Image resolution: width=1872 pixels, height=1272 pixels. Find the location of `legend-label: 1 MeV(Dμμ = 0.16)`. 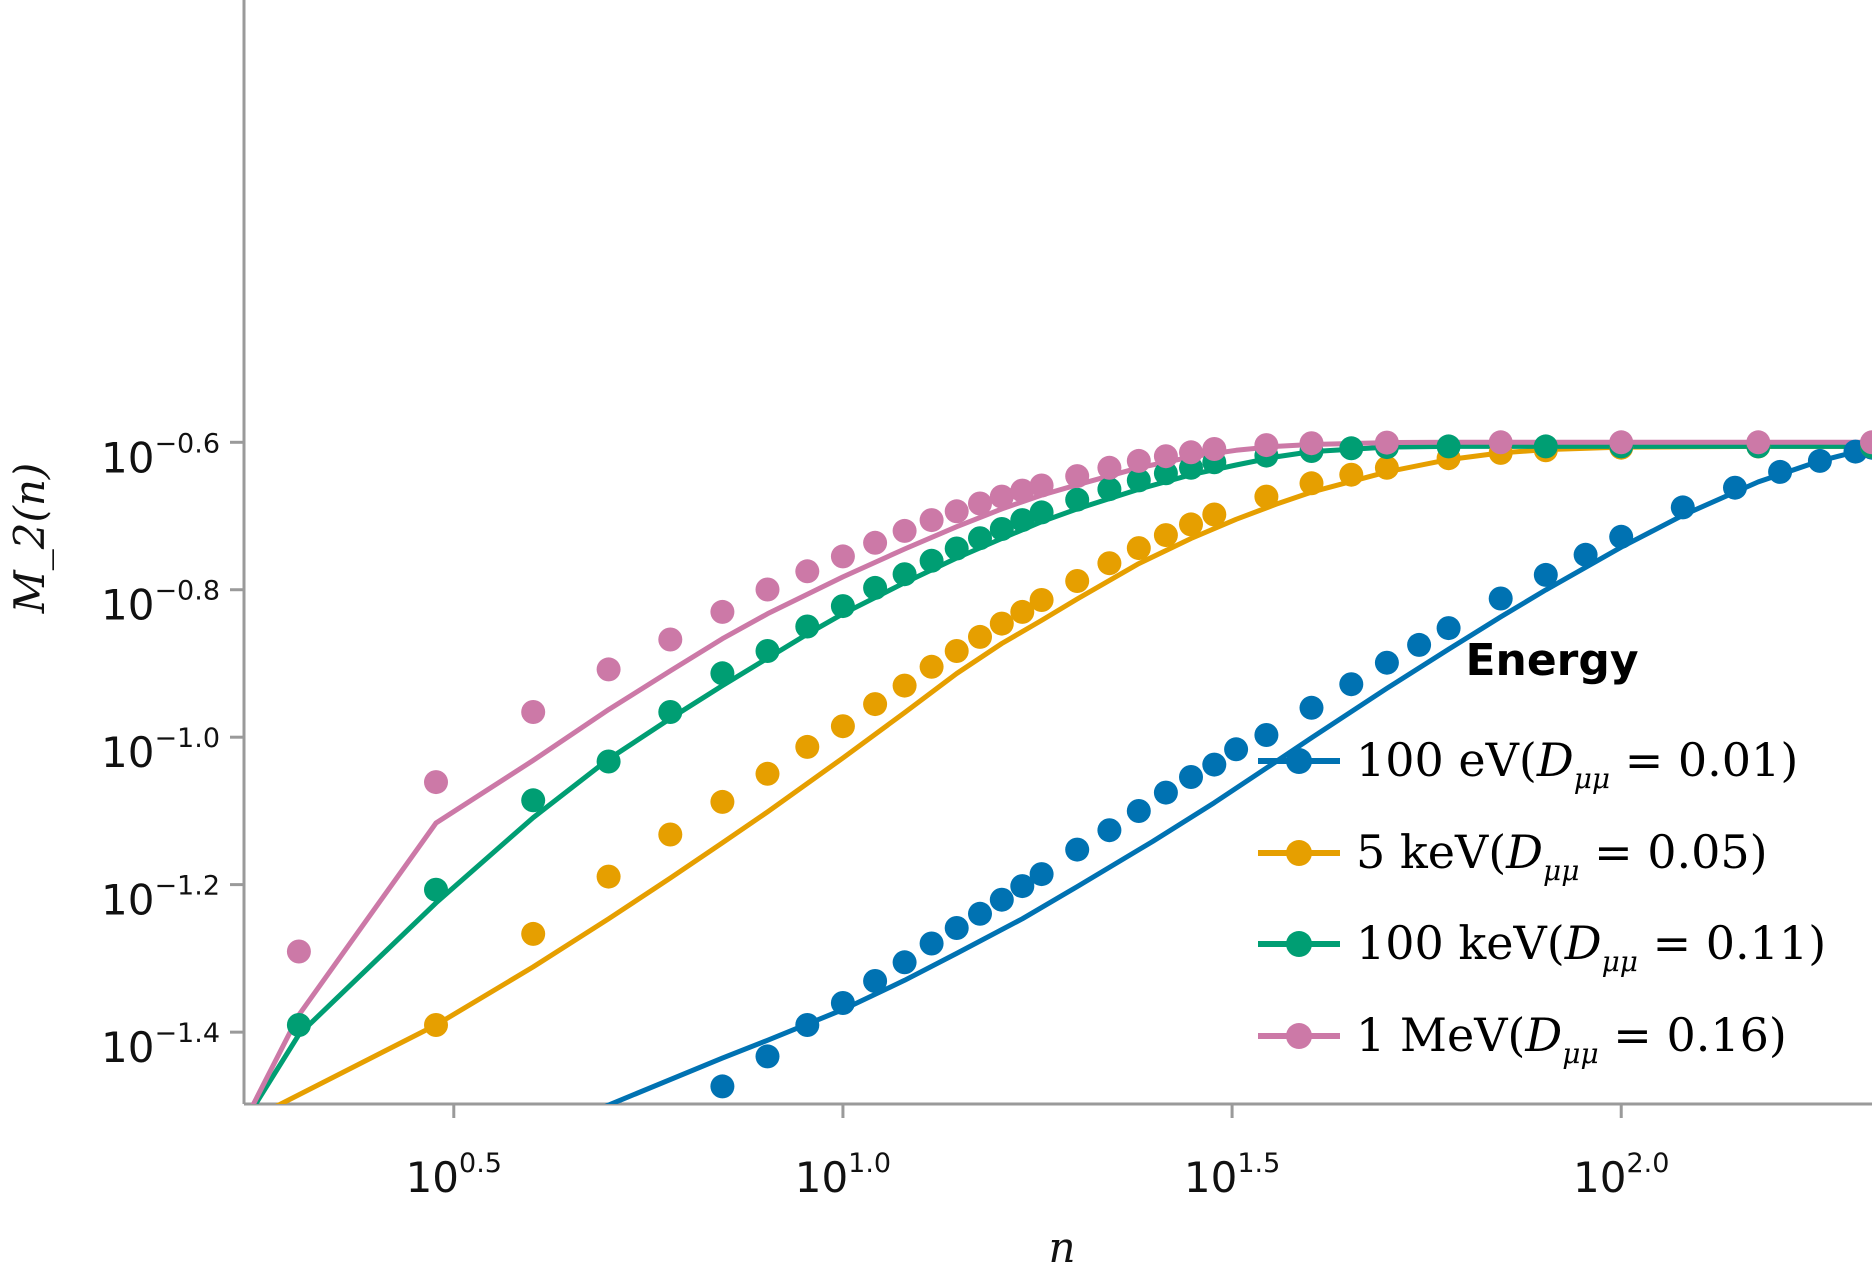

legend-label: 1 MeV(Dμμ = 0.16) is located at coordinates (1571, 1039).